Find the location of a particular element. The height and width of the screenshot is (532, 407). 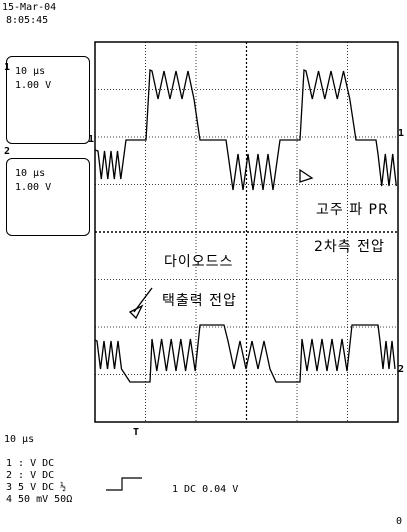

cursor-leader is located at coordinates (143, 300).